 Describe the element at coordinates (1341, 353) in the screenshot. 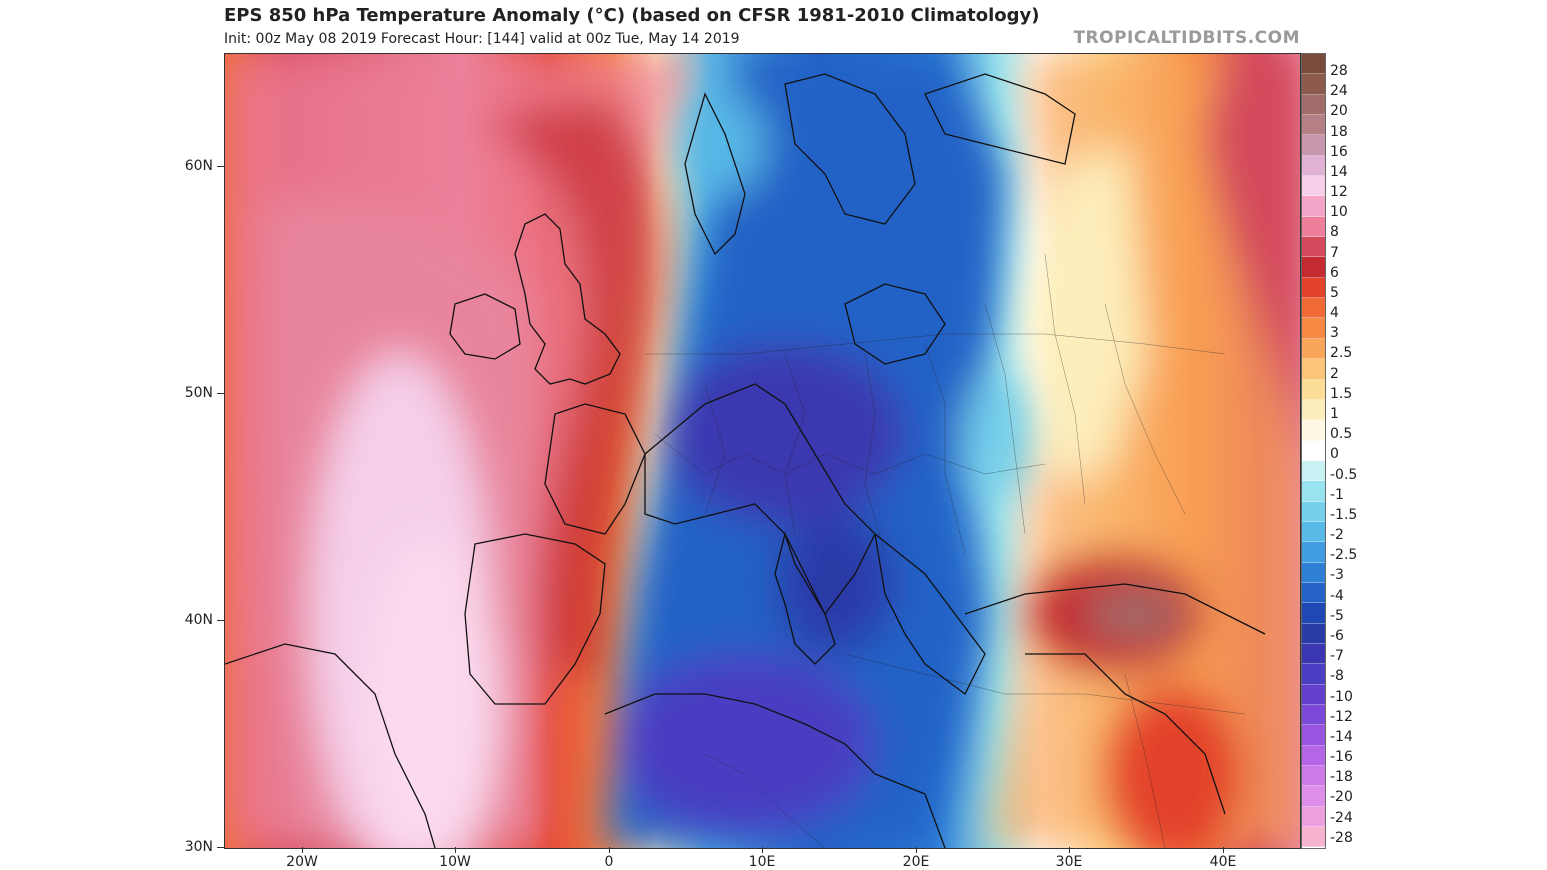

I see `legend-label: 2.5` at that location.